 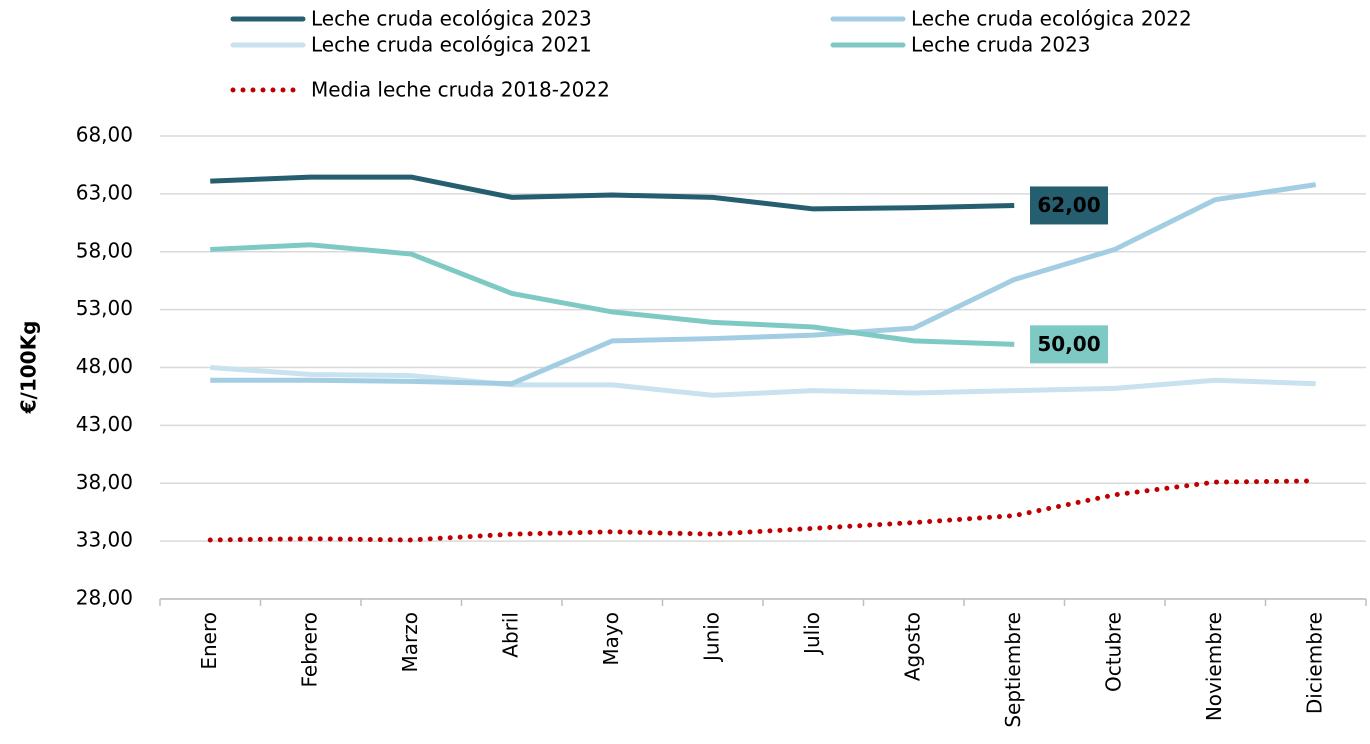 I want to click on data-label: 50,00, so click(x=1068, y=344).